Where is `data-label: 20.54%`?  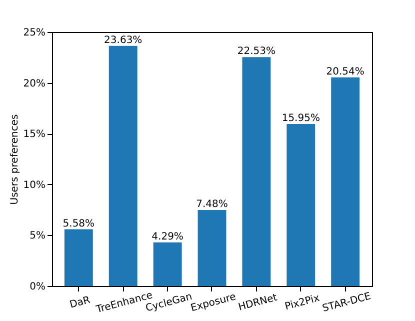
data-label: 20.54% is located at coordinates (345, 72).